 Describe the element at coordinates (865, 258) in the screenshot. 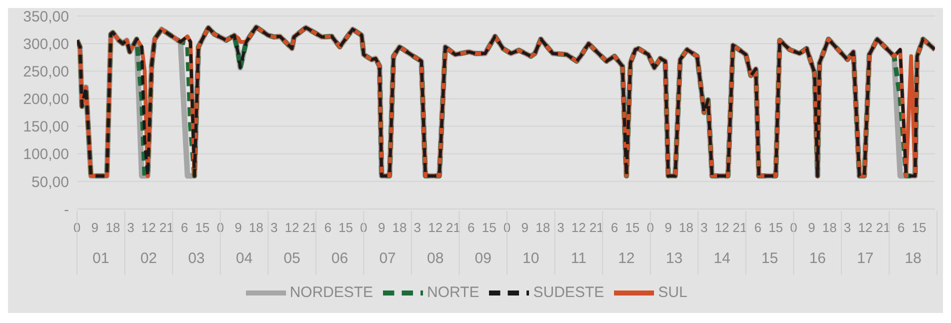

I see `x2-tick-label: 17` at that location.